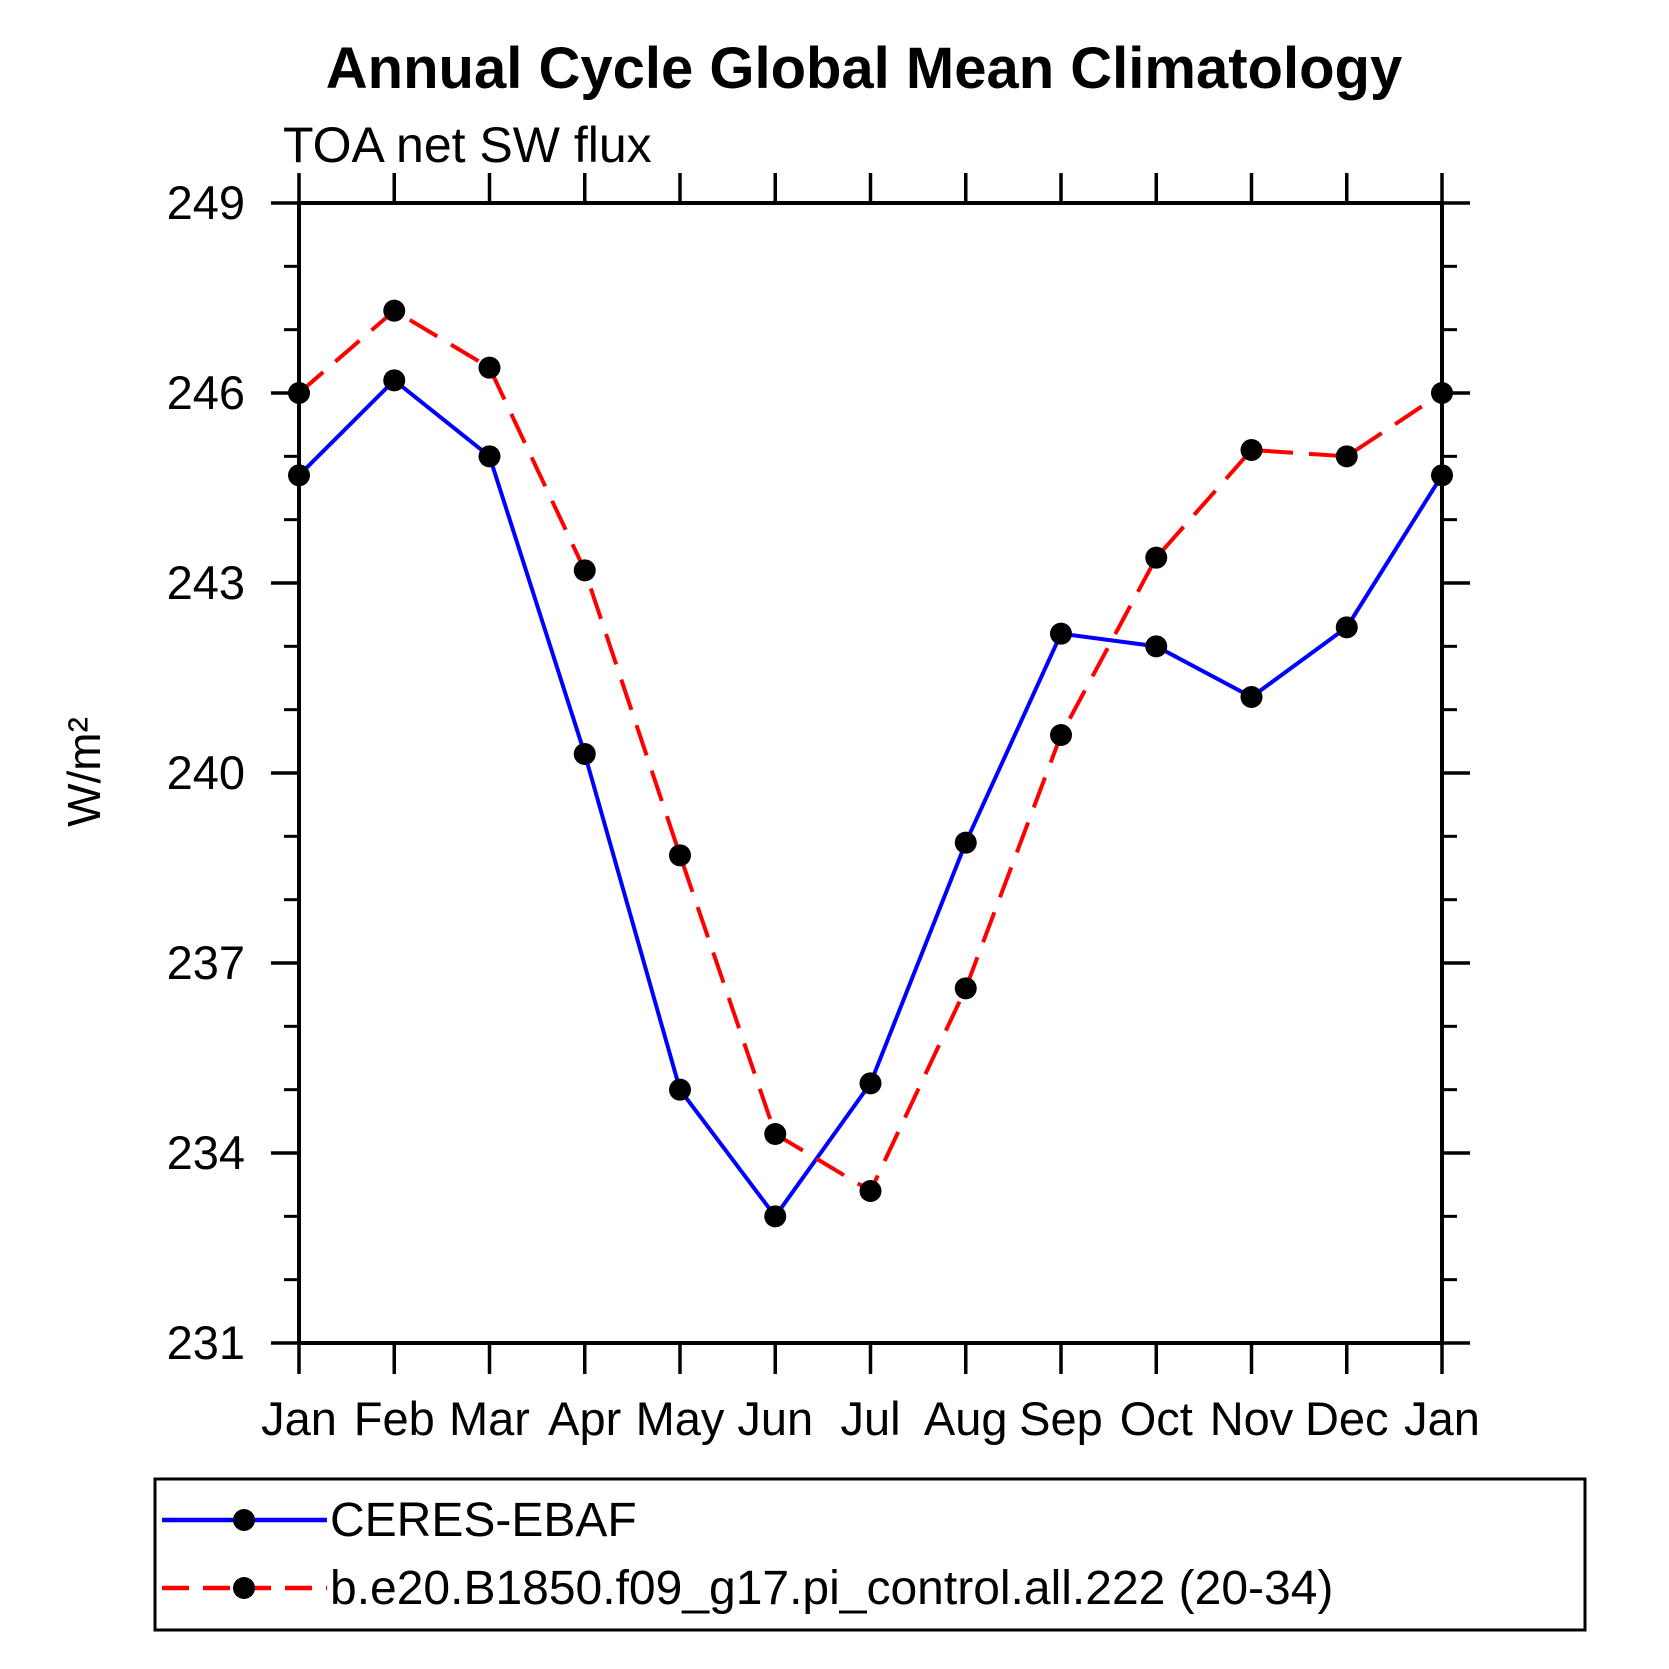  What do you see at coordinates (870, 1418) in the screenshot?
I see `x-tick-label: Jul` at bounding box center [870, 1418].